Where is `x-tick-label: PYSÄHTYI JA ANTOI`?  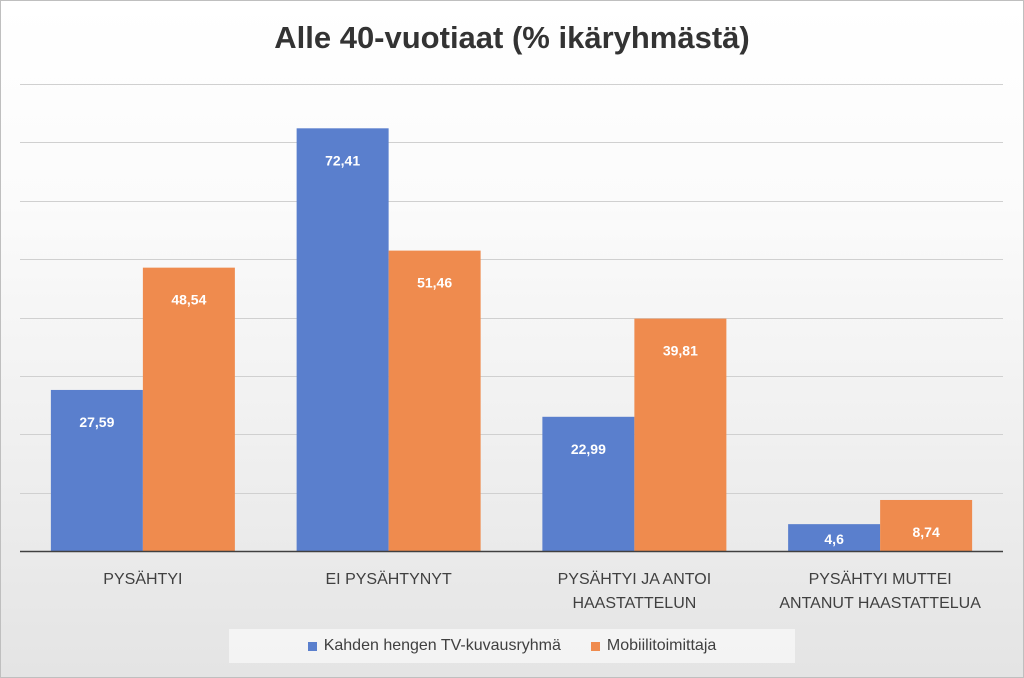 x-tick-label: PYSÄHTYI JA ANTOI is located at coordinates (635, 579).